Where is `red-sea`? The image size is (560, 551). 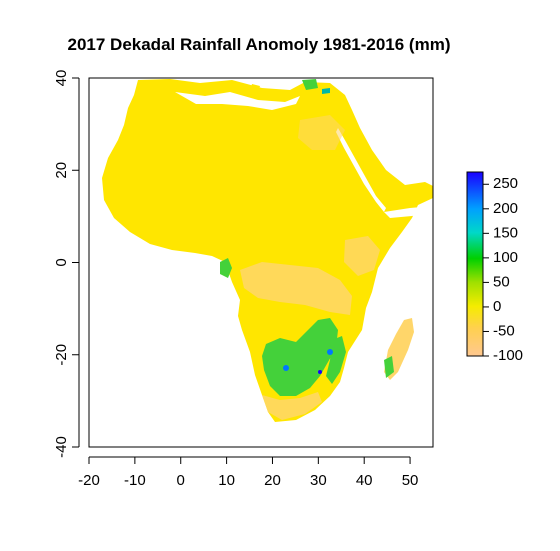 red-sea is located at coordinates (361, 170).